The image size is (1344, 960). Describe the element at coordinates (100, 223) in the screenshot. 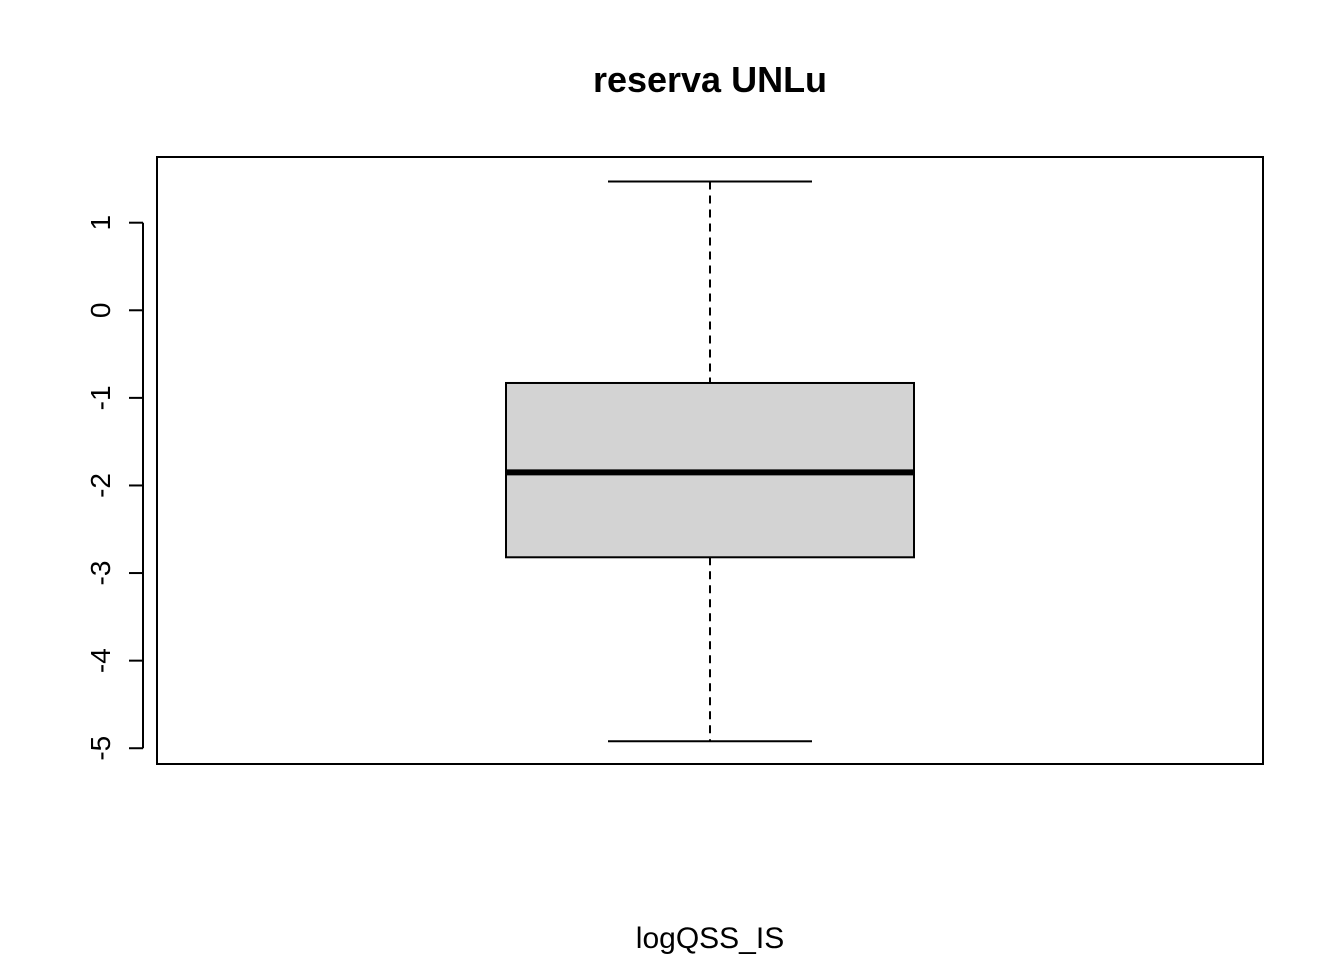

I see `y-tick-label: 1` at that location.